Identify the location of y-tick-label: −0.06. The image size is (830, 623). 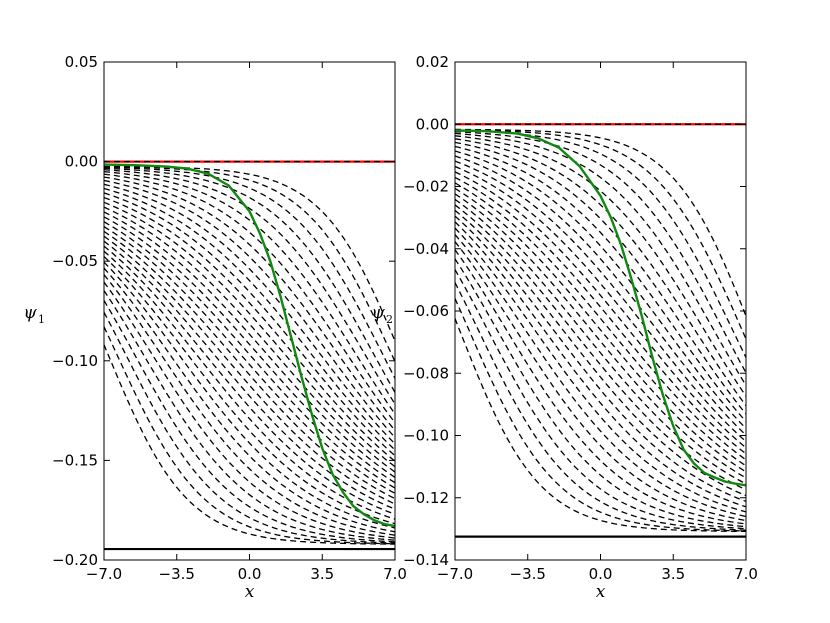
(426, 311).